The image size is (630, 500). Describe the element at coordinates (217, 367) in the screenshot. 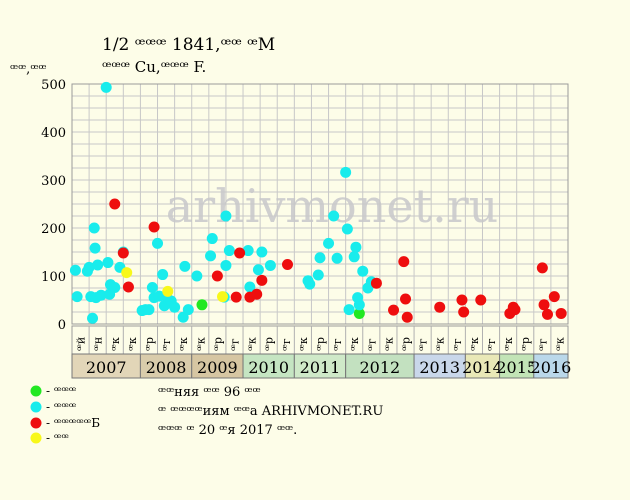

I see `year-label: 2009` at that location.